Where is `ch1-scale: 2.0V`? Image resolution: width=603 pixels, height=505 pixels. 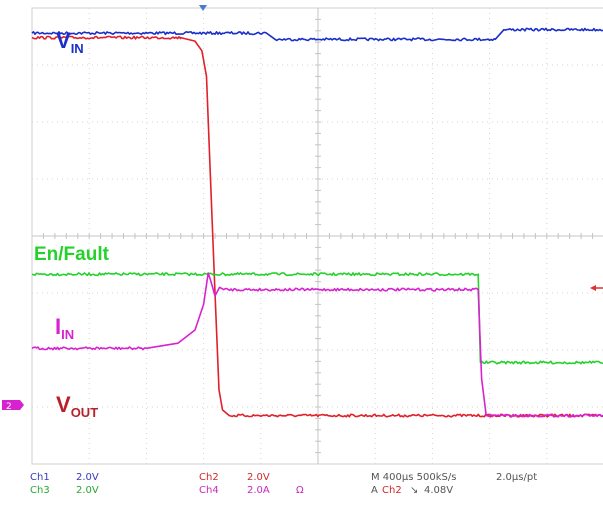
ch1-scale: 2.0V is located at coordinates (87, 477).